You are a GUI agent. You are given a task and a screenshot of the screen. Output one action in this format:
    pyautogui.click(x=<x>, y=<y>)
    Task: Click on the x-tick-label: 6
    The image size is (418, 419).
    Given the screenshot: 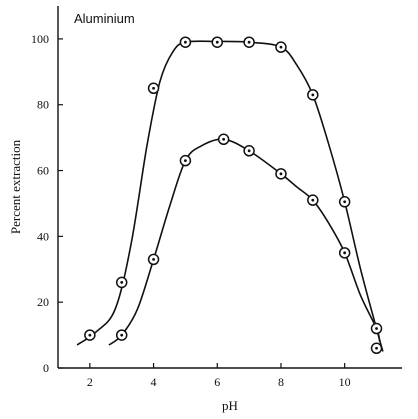 What is the action you would take?
    pyautogui.click(x=217, y=382)
    